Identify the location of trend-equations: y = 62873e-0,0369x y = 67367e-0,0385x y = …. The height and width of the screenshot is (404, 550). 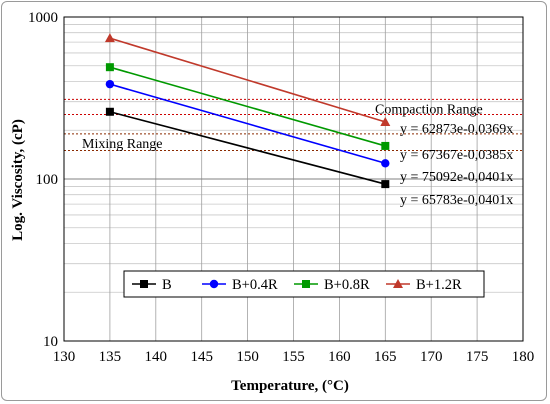
(456, 165).